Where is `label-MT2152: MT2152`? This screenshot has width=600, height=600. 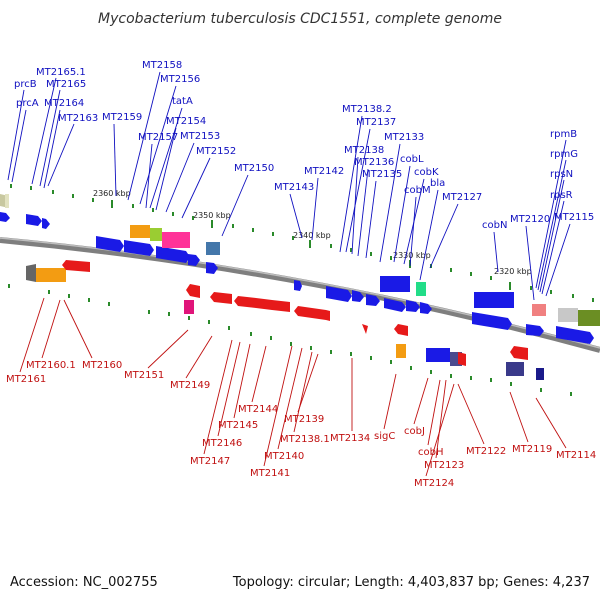
label-MT2152: MT2152 is located at coordinates (216, 151).